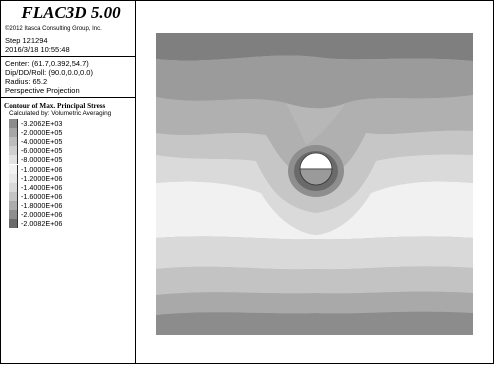 Image resolution: width=494 pixels, height=368 pixels. Describe the element at coordinates (42, 205) in the screenshot. I see `legend-label: -1.8000E+06` at that location.